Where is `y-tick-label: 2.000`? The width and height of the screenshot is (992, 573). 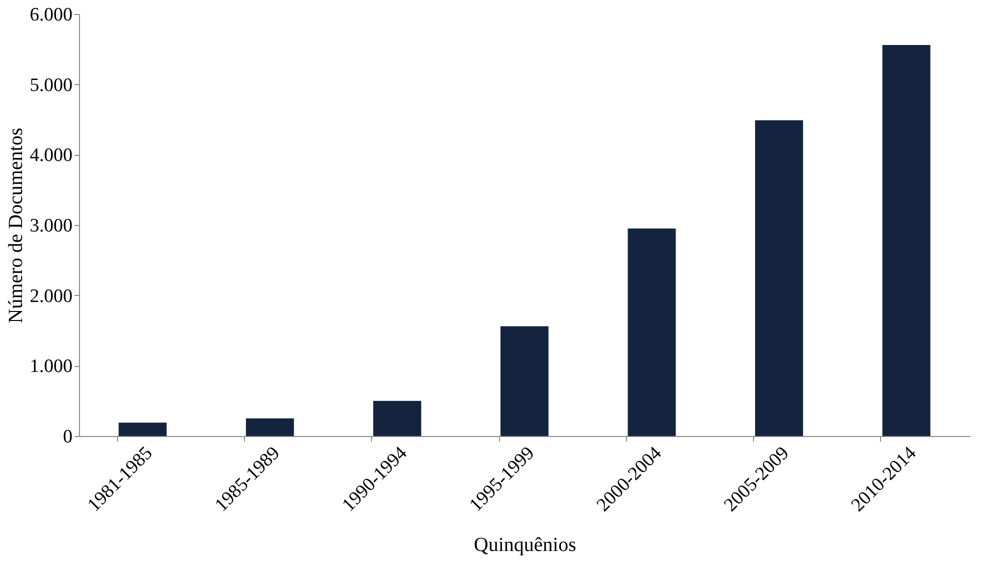 y-tick-label: 2.000 is located at coordinates (51, 296).